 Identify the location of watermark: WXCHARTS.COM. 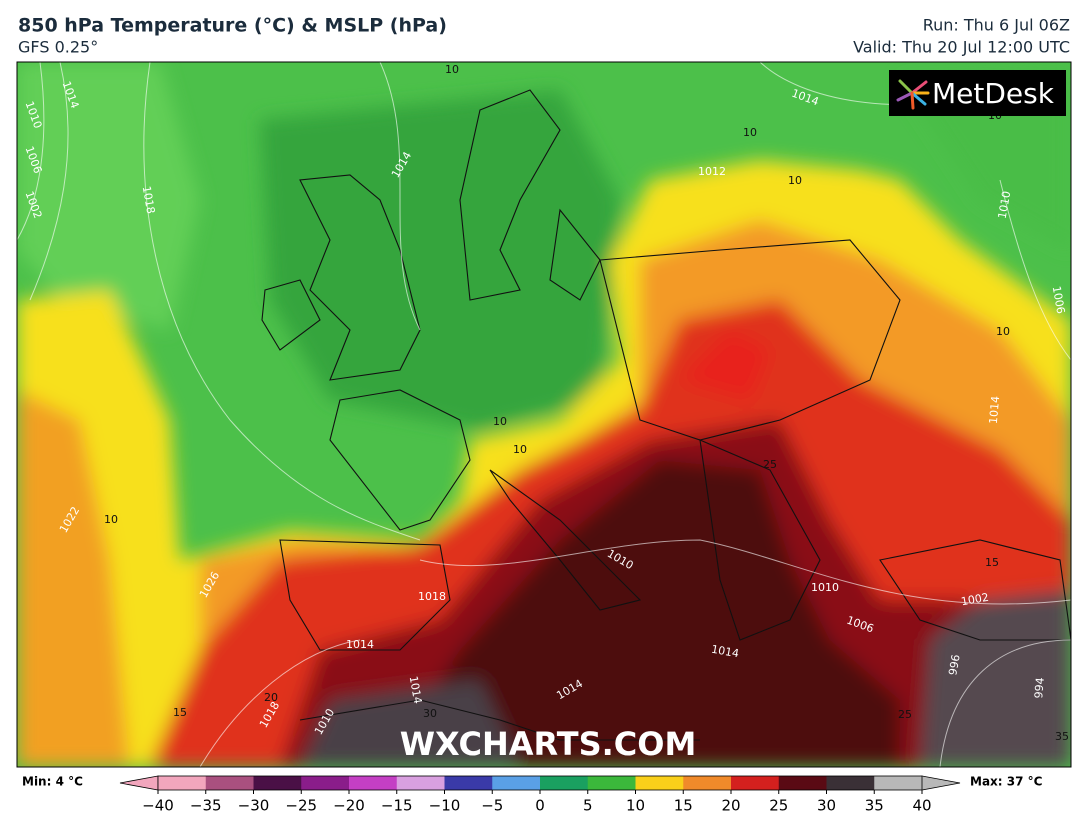
(548, 744).